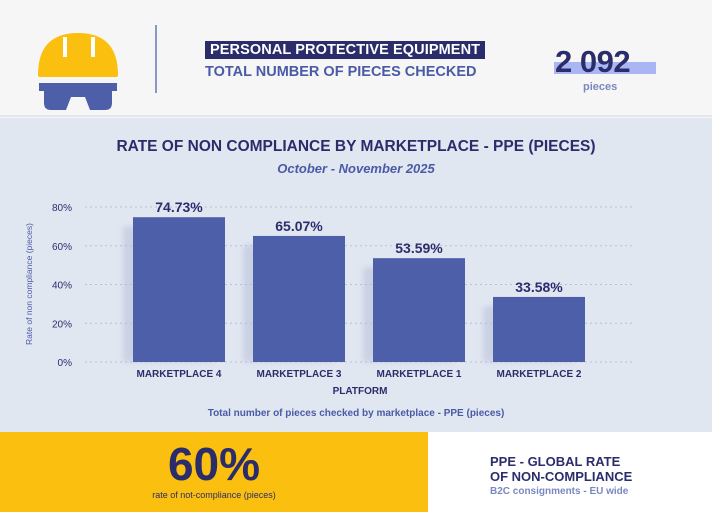 The image size is (712, 512). Describe the element at coordinates (214, 495) in the screenshot. I see `global-rate-label: rate of not-compliance (pieces)` at that location.